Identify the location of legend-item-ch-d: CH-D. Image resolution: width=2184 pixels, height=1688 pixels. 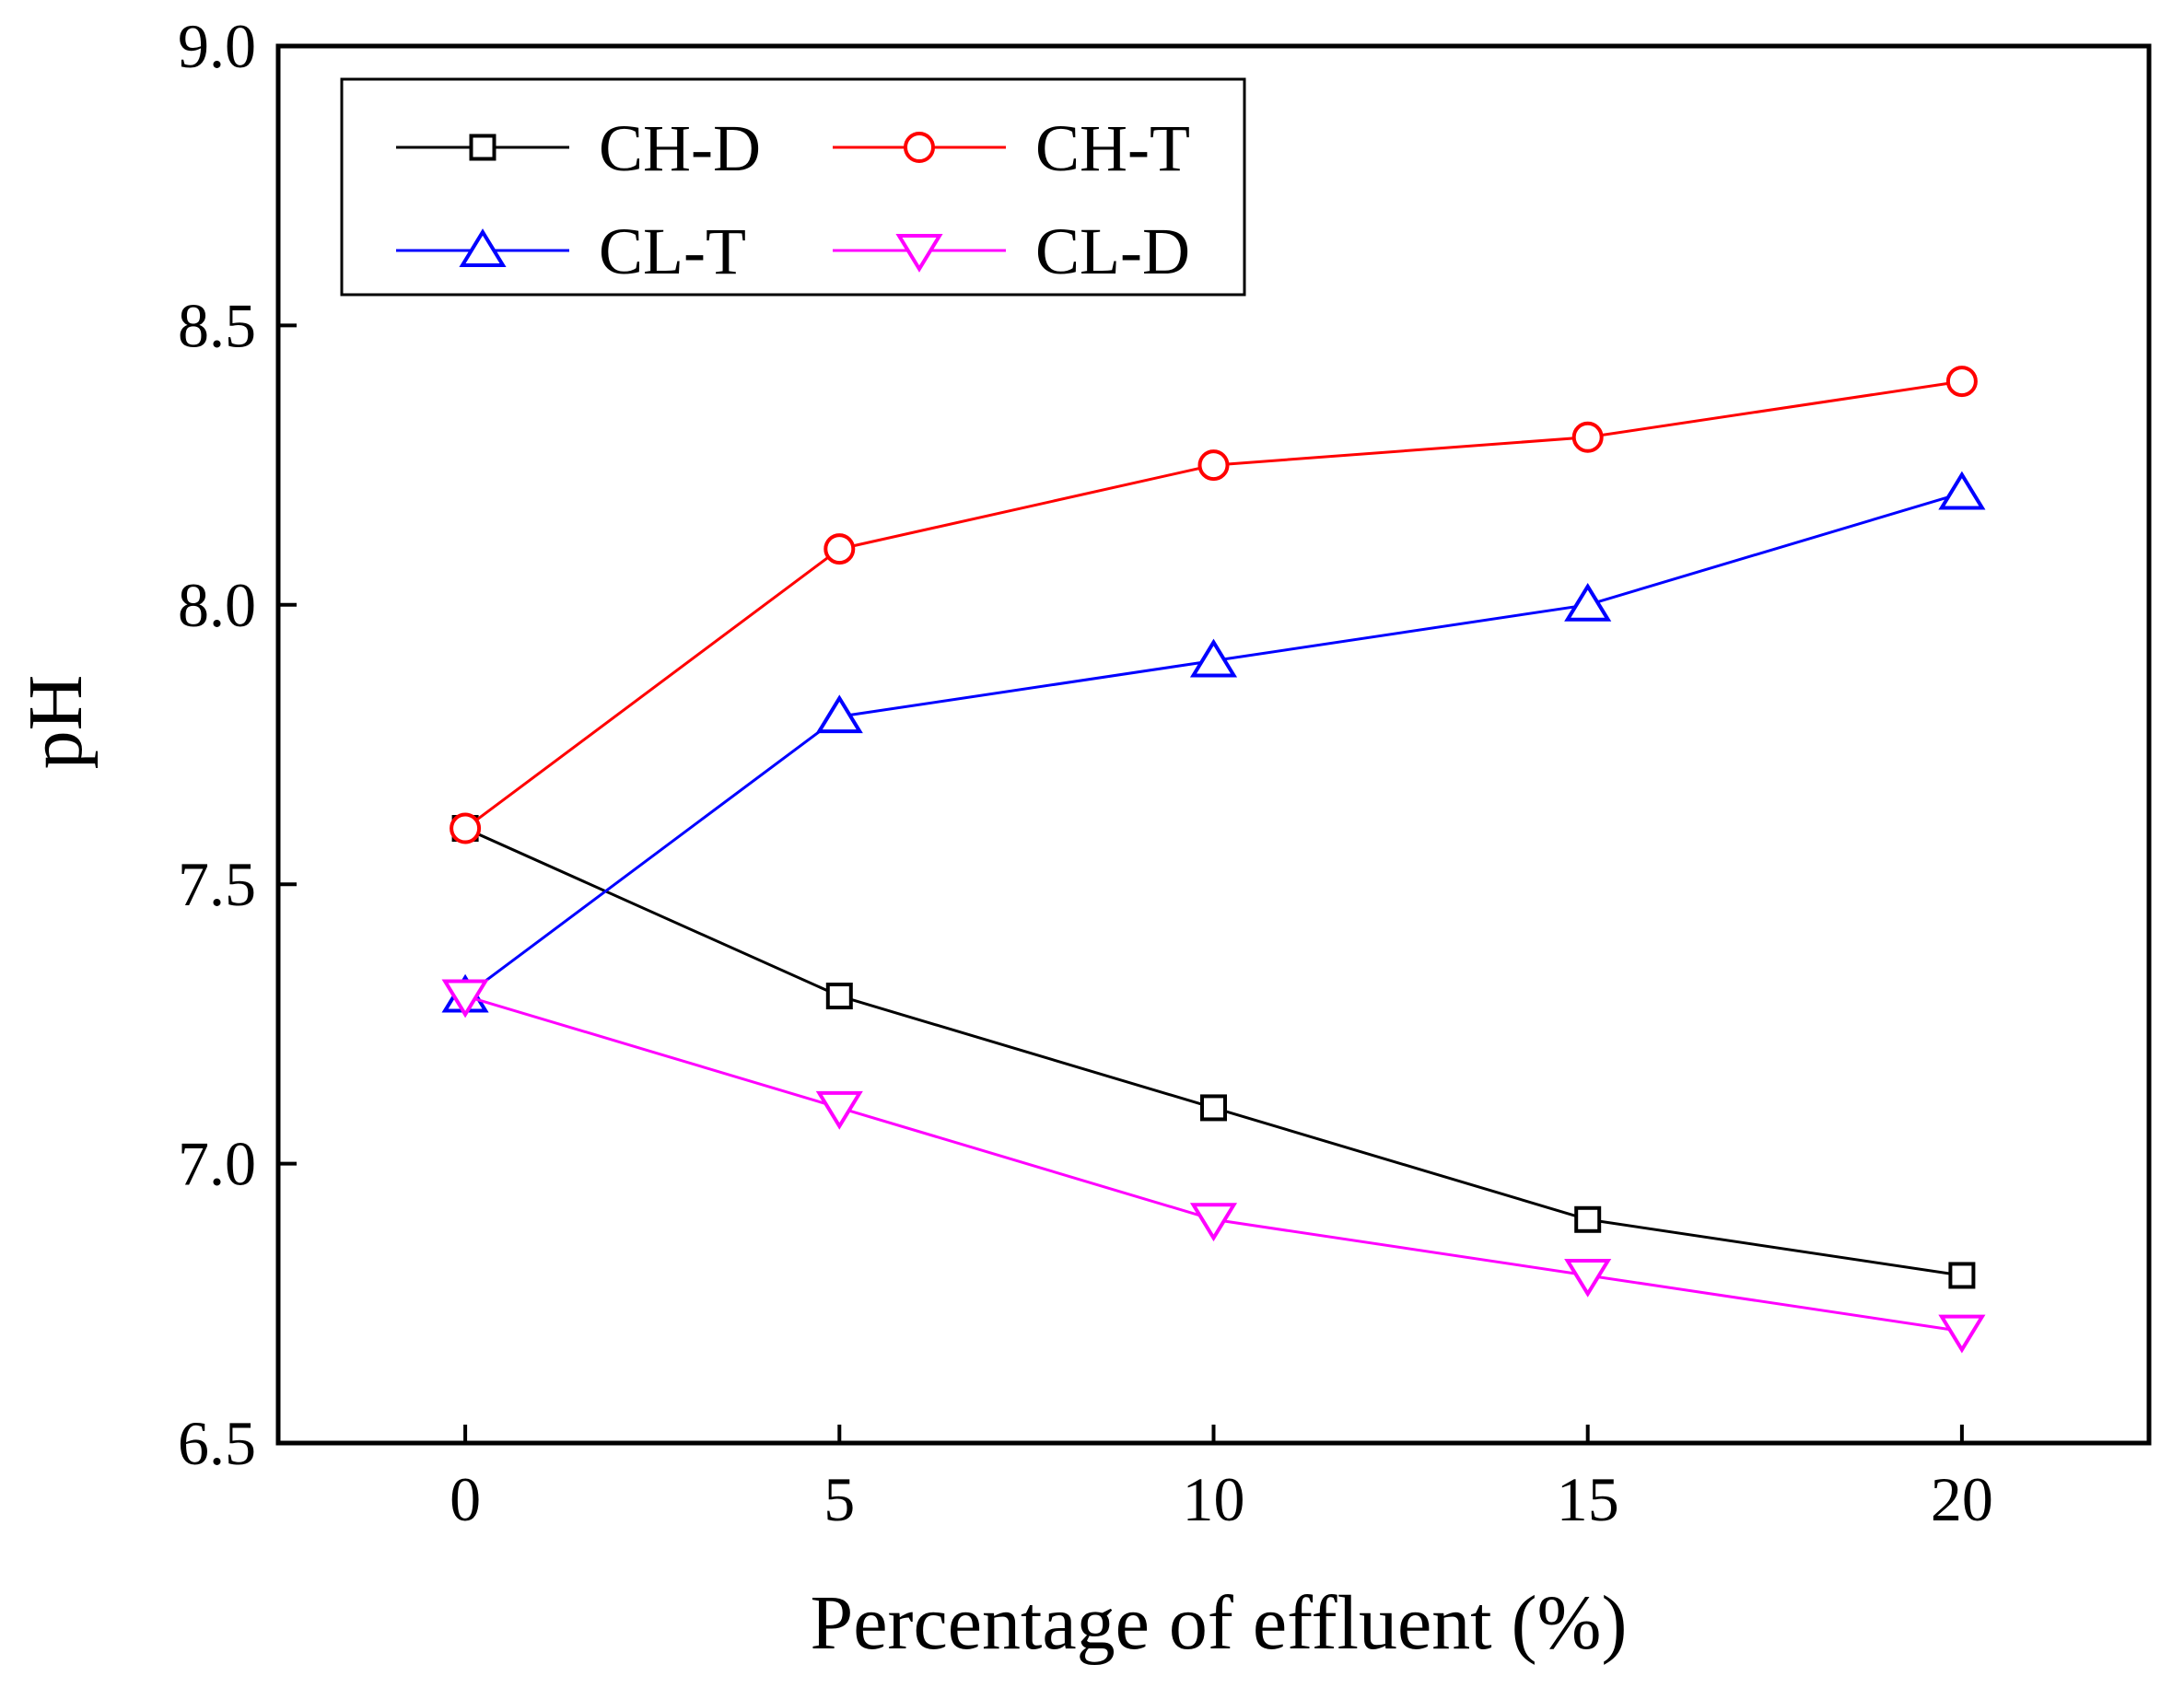
(578, 148).